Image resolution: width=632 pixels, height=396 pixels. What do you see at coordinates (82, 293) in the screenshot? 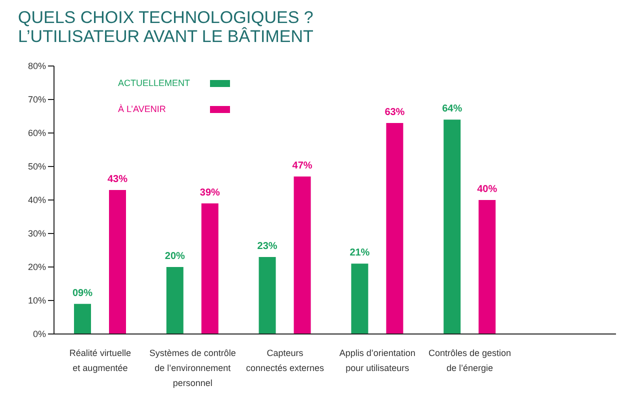
I see `data-label: 09%` at bounding box center [82, 293].